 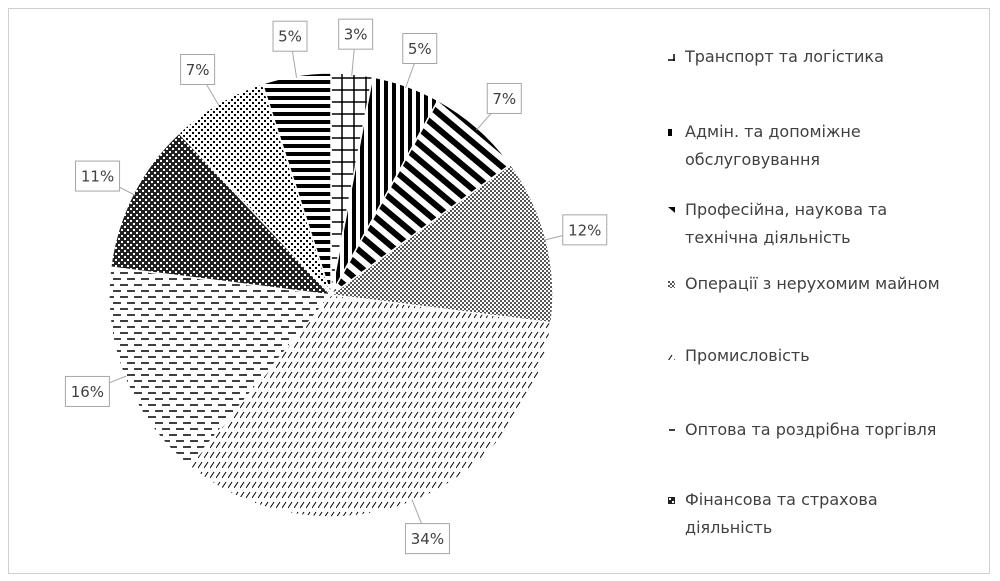 I want to click on legend-item: Оптова та роздрібна торгівля, so click(x=818, y=430).